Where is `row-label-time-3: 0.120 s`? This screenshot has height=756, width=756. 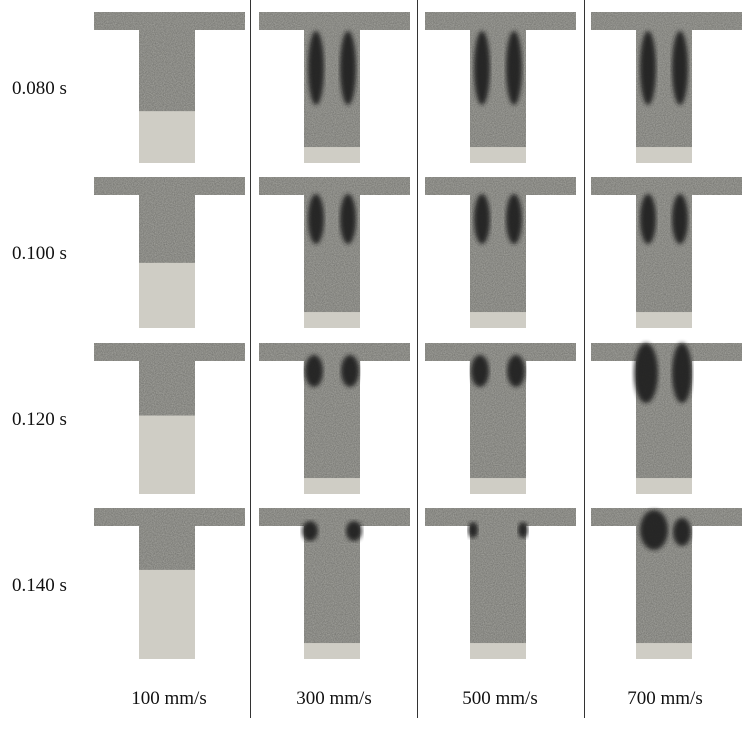
row-label-time-3: 0.120 s is located at coordinates (39, 420).